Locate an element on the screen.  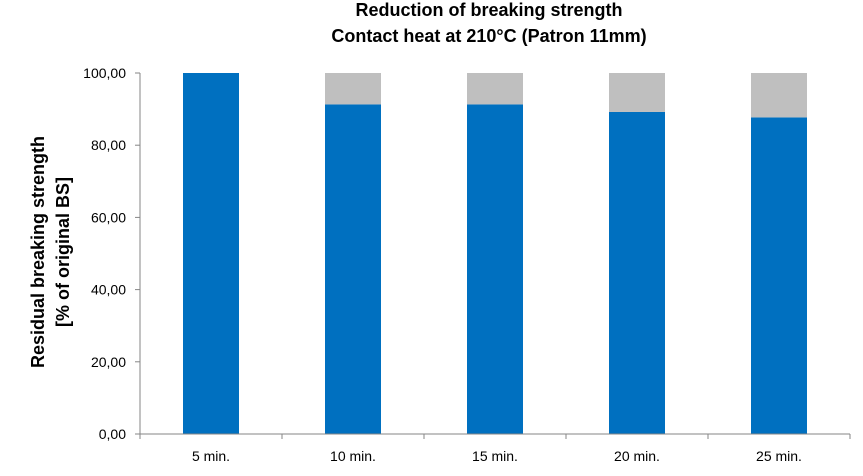
x-tick-label-5: 25 min. is located at coordinates (779, 456).